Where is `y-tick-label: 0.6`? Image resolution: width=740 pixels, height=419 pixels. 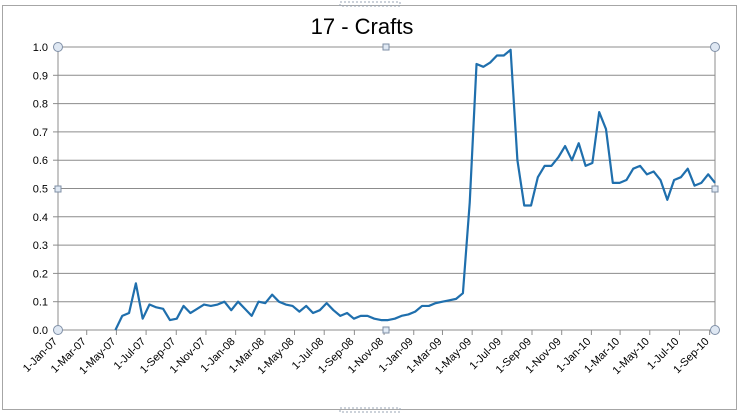 y-tick-label: 0.6 is located at coordinates (40, 161).